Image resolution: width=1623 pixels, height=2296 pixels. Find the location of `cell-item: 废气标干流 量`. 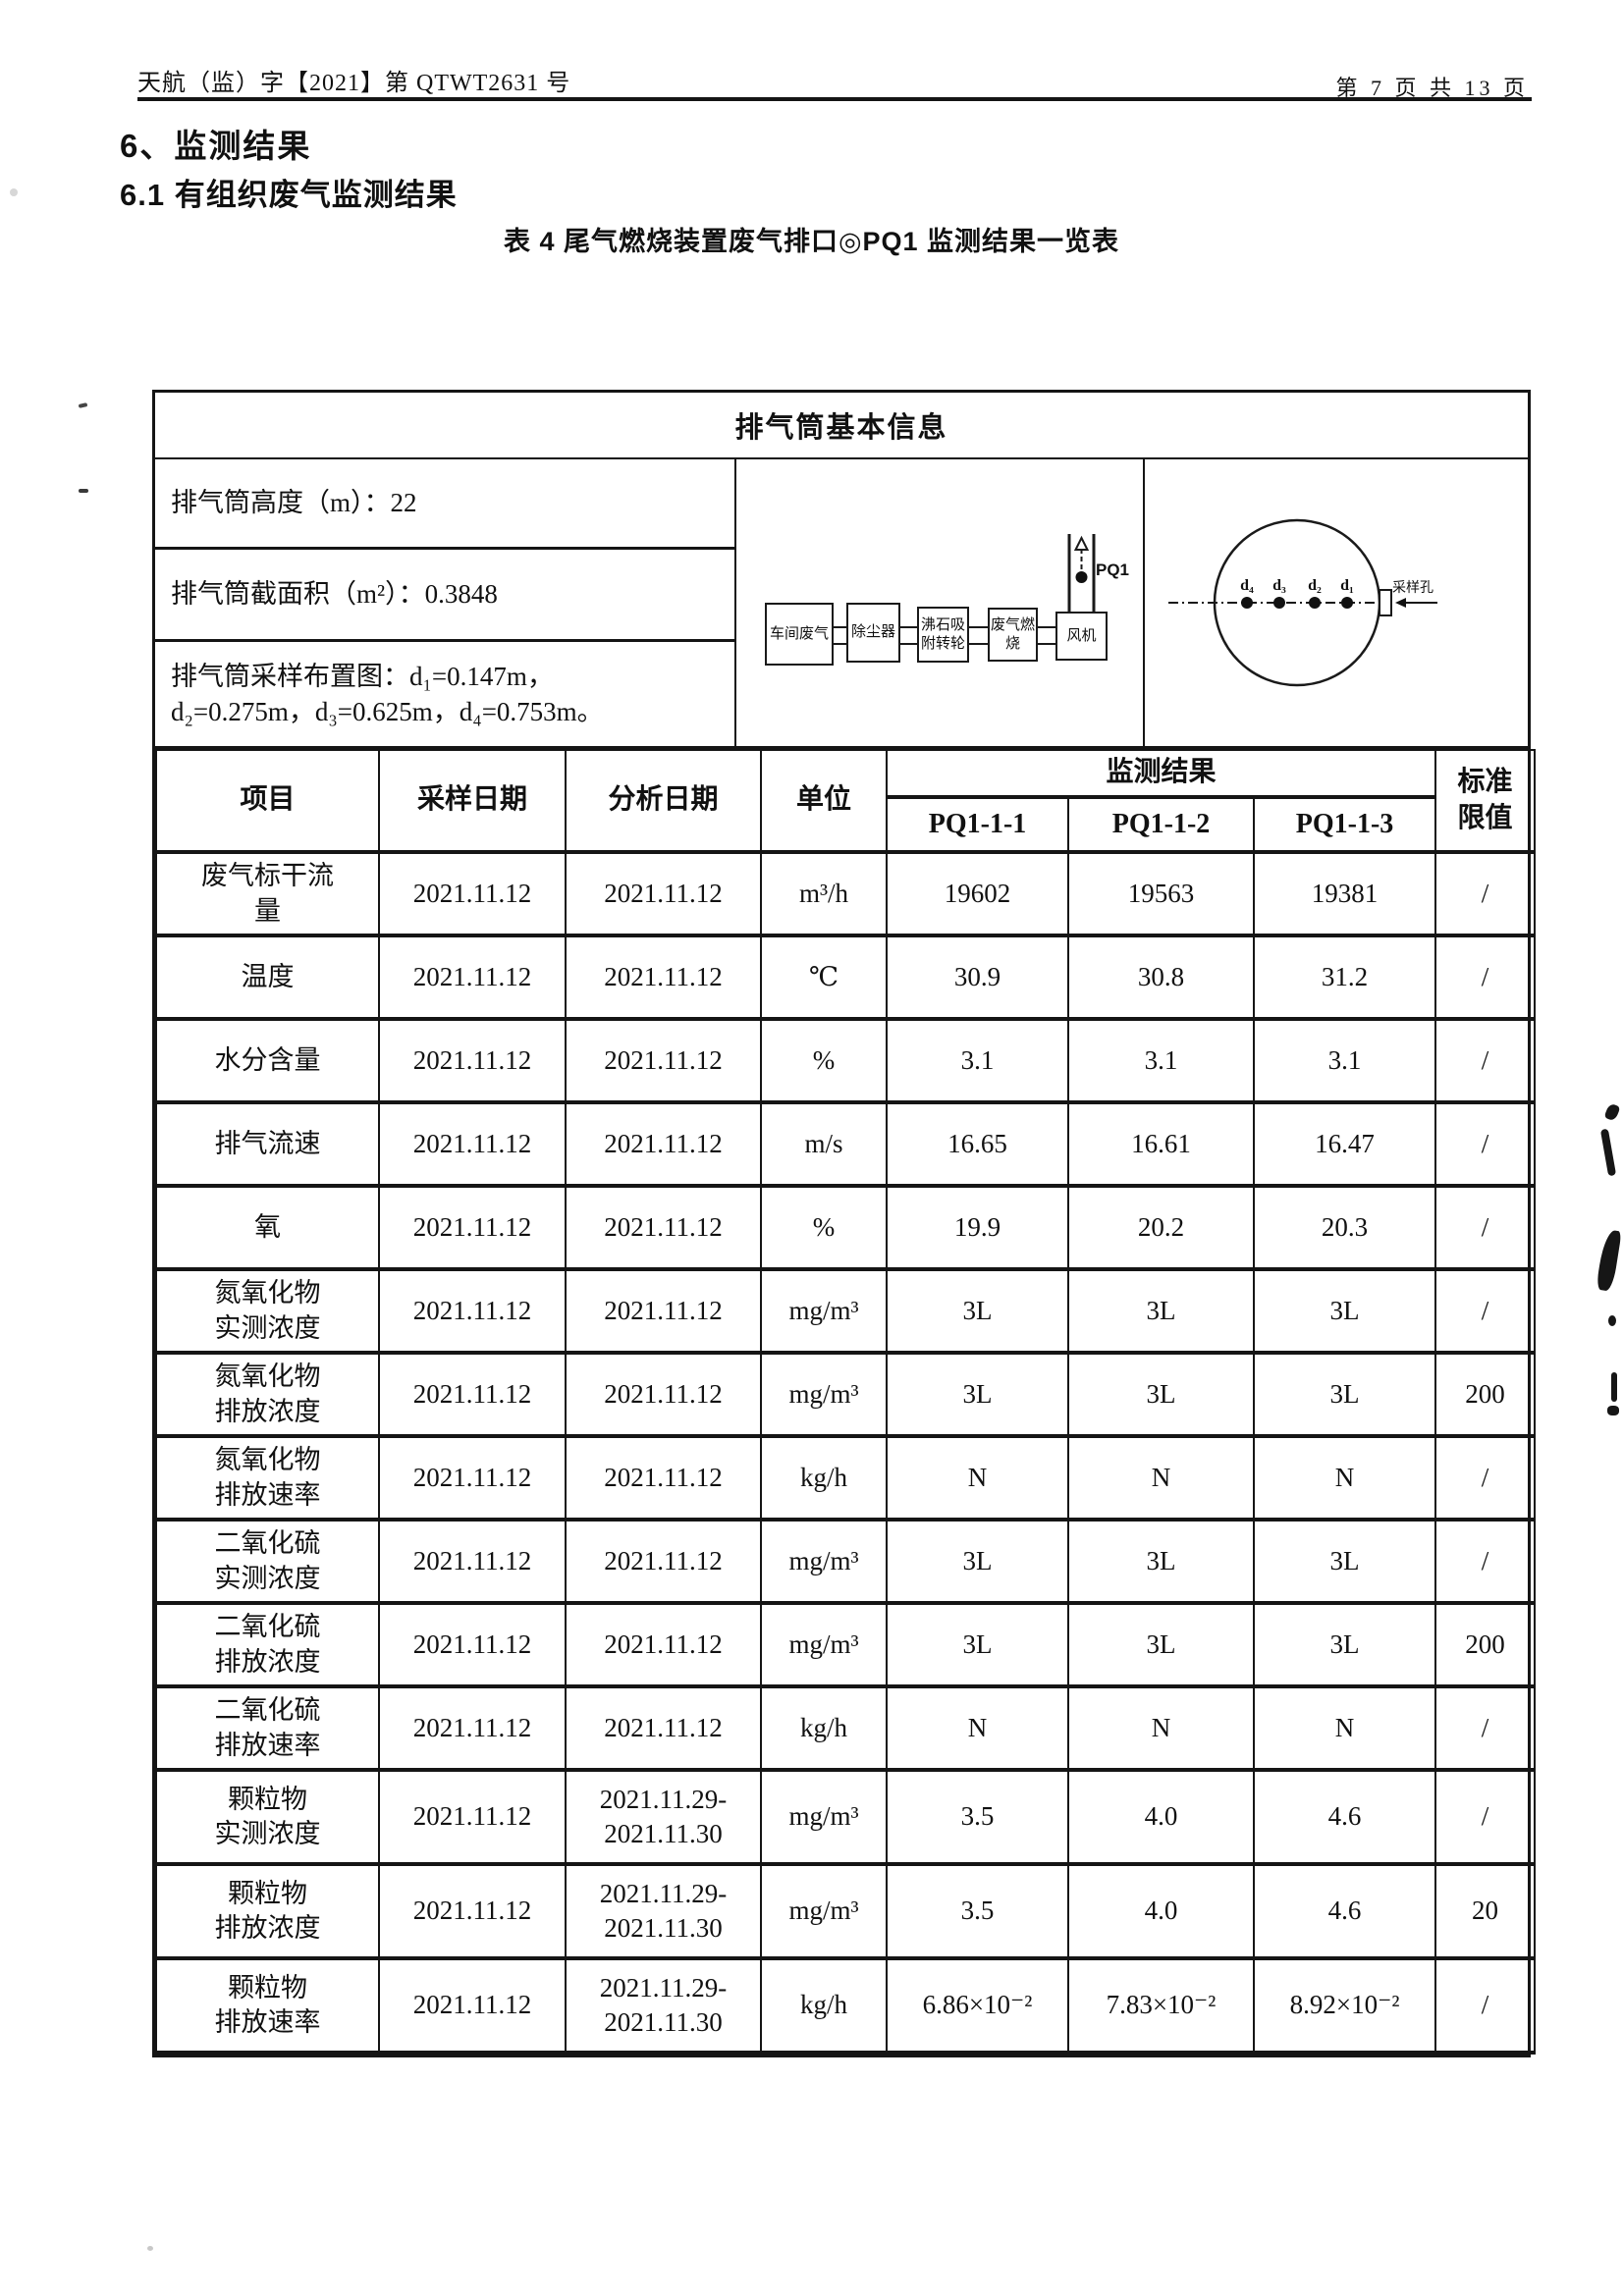

cell-item: 废气标干流 量 is located at coordinates (267, 894).